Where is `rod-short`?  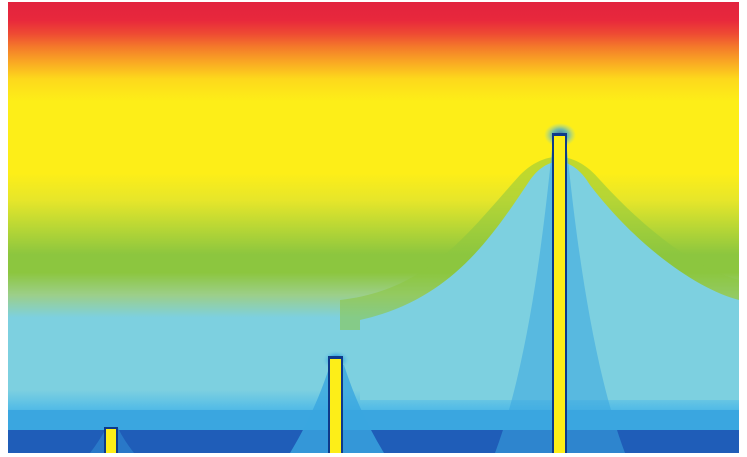
rod-short is located at coordinates (111, 440).